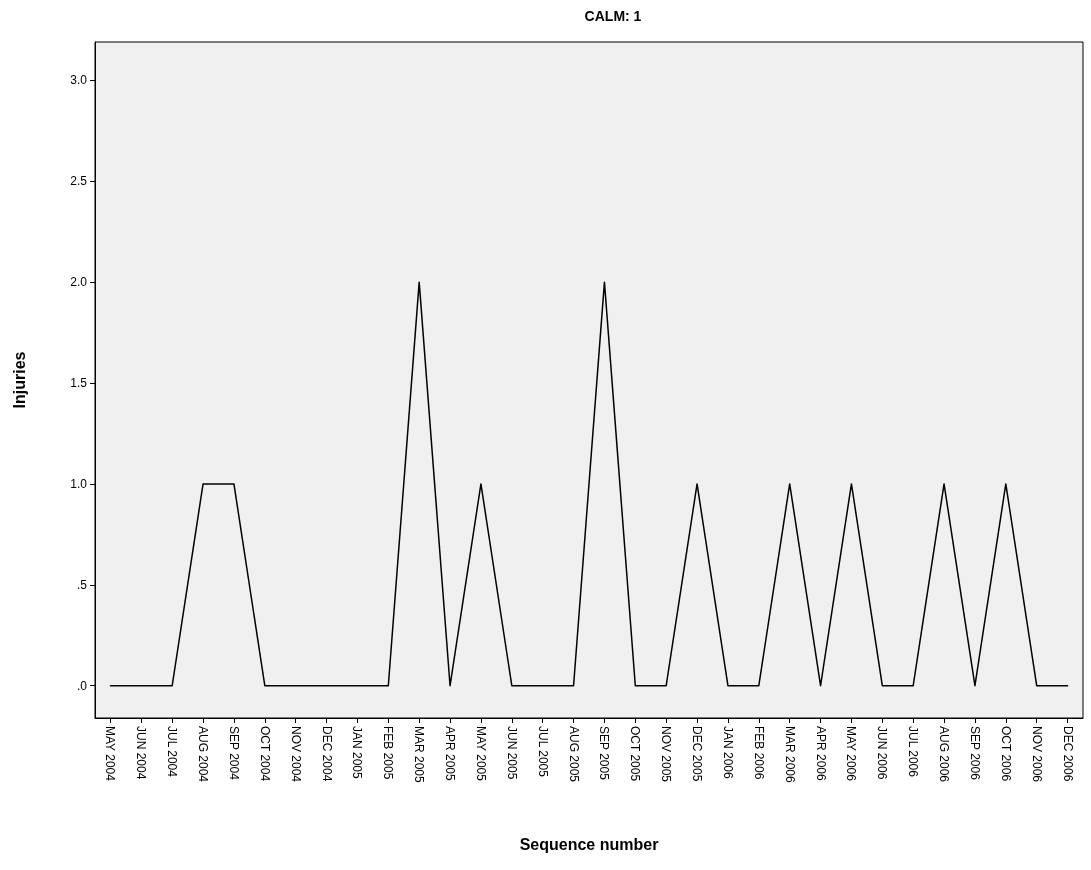  Describe the element at coordinates (450, 754) in the screenshot. I see `x-tick-label: APR 2005` at that location.